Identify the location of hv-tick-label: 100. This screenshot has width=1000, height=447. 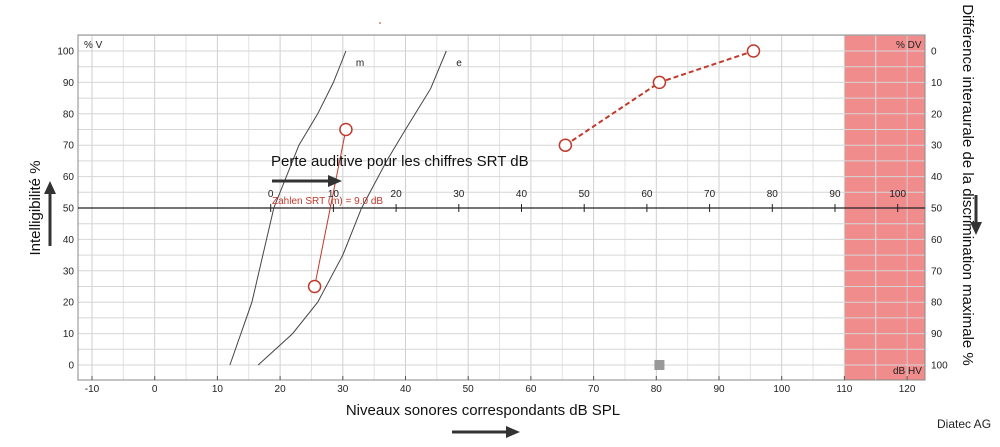
(897, 194).